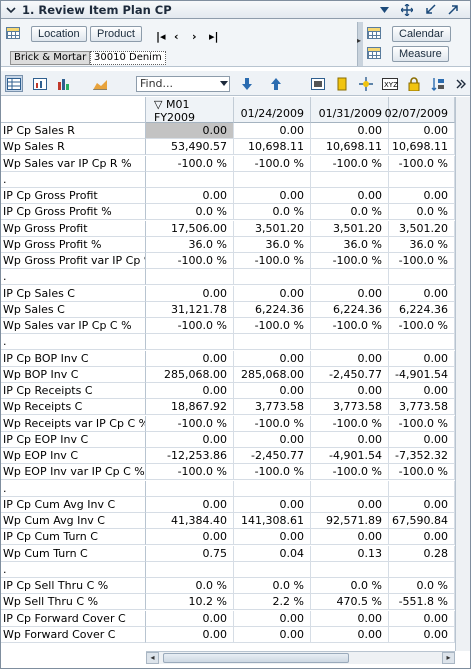 The height and width of the screenshot is (669, 471). I want to click on row-header: IP Cp Cum Turn C, so click(73, 537).